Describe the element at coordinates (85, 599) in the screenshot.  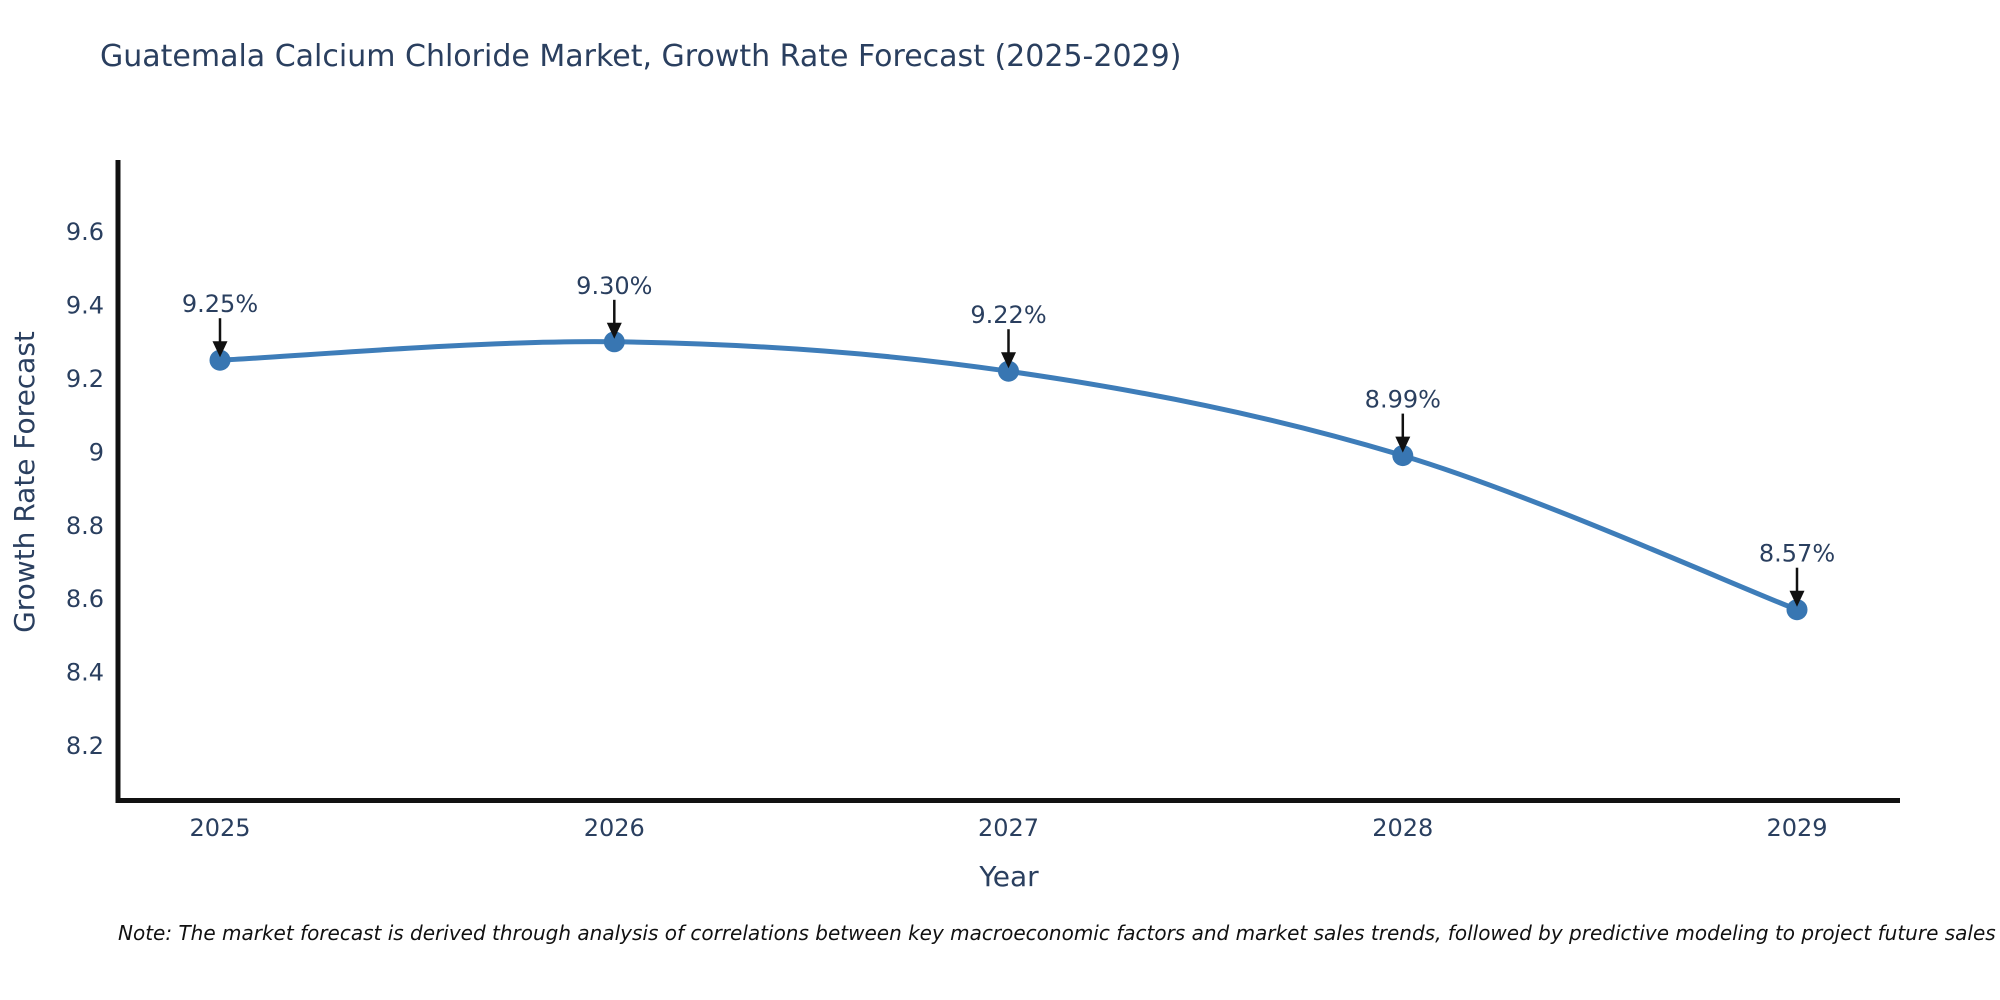
I see `y-tick-label: 8.6` at that location.